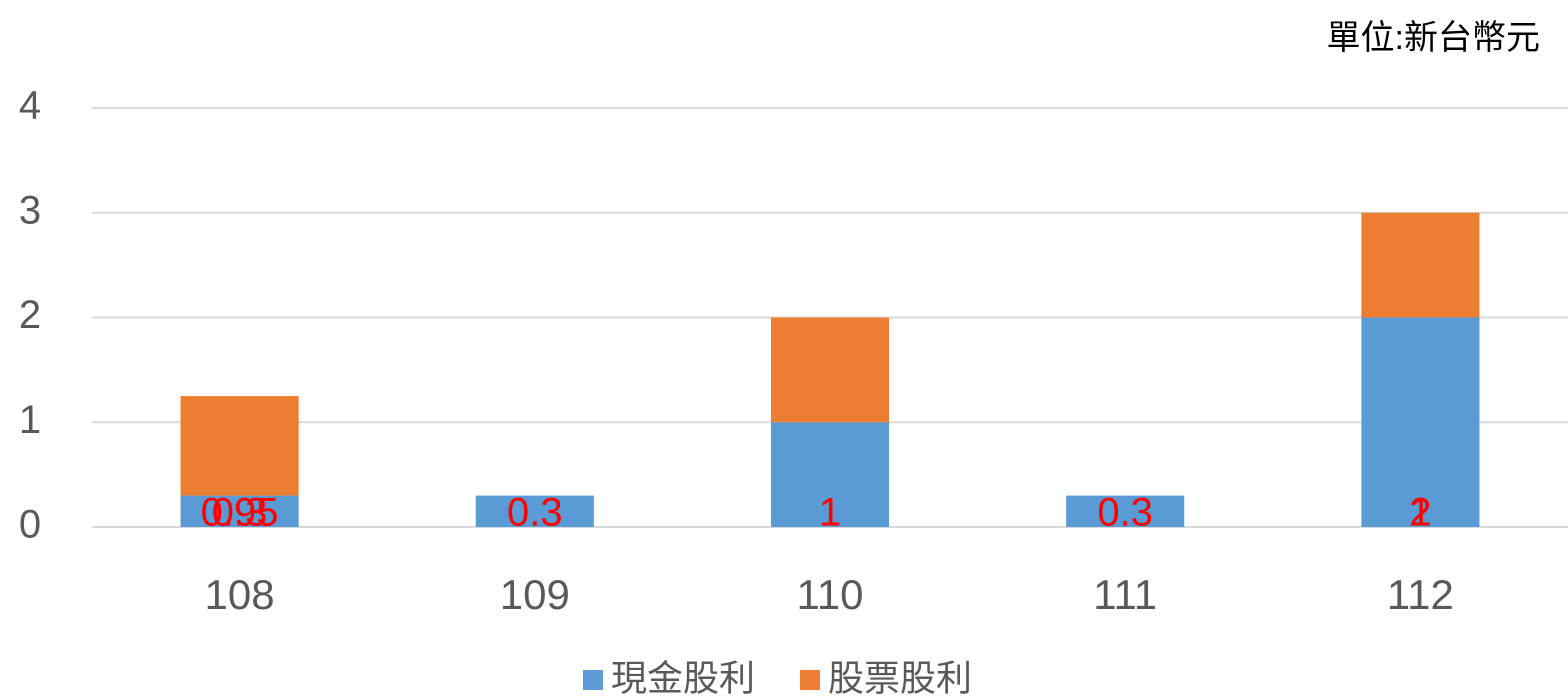 This screenshot has width=1568, height=699. I want to click on x-tick-label: 108, so click(240, 594).